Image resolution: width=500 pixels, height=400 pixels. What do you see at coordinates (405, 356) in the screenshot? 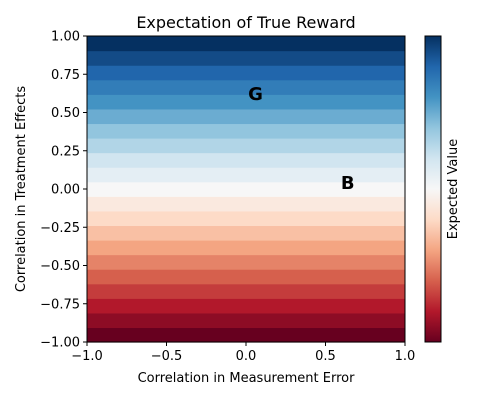
I see `x-tick-label: 1.0` at bounding box center [405, 356].